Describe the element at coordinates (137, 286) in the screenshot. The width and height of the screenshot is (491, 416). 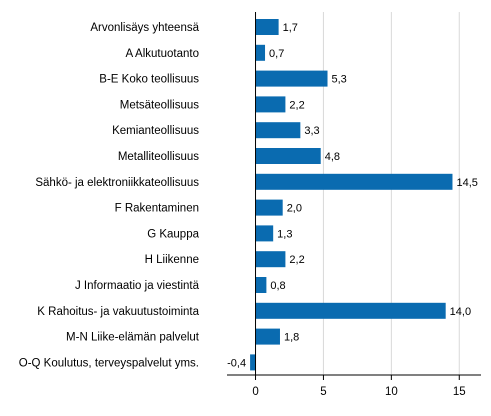
I see `category-label: J Informaatio ja viestintä` at that location.